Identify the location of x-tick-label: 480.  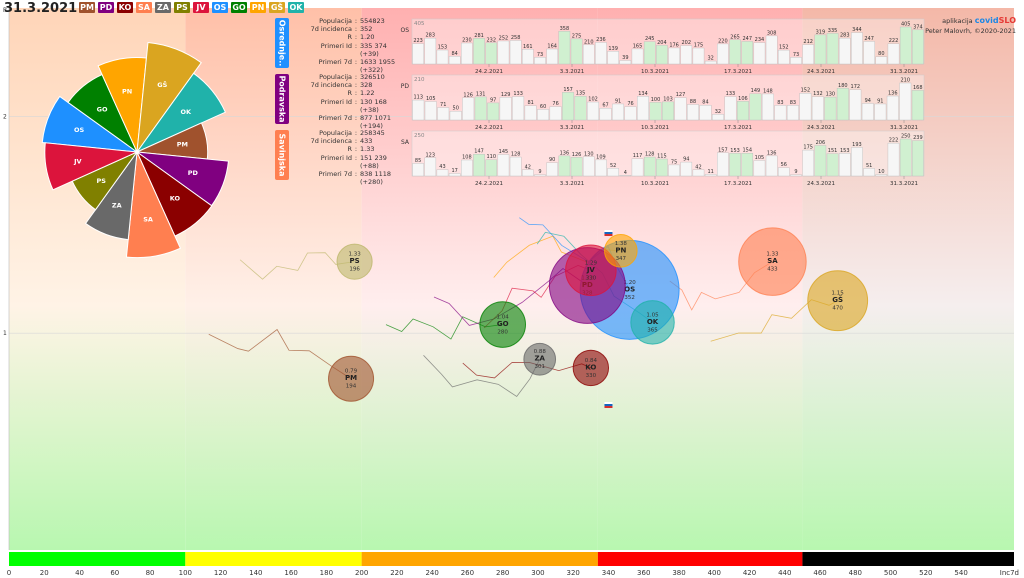
(855, 573).